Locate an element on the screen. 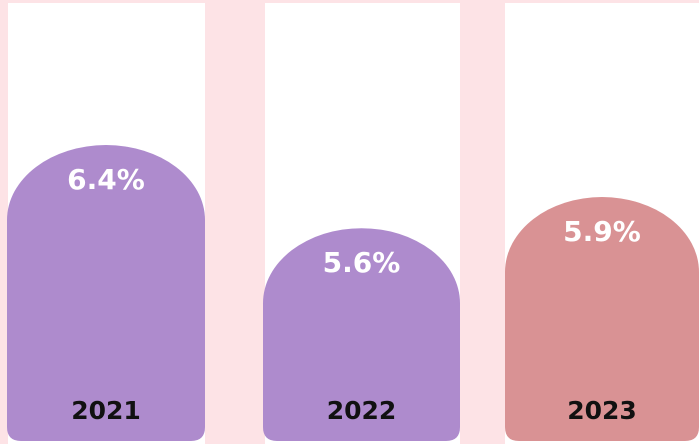  value-label: 5.6% is located at coordinates (362, 262).